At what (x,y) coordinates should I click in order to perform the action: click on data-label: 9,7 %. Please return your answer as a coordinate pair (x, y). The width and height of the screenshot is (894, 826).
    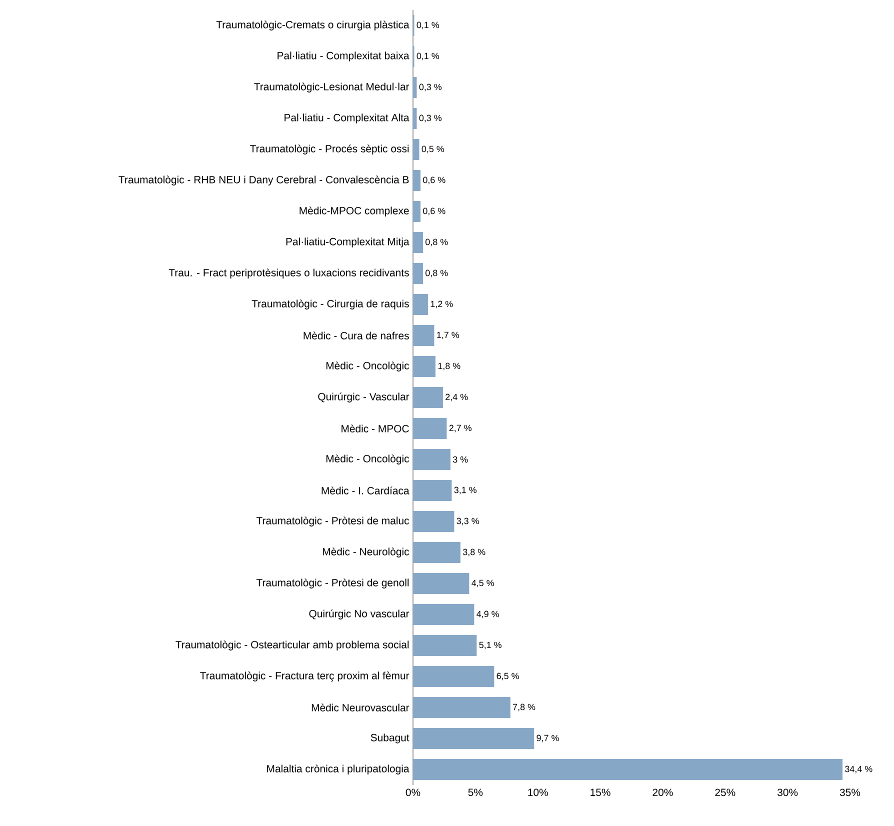
    Looking at the image, I should click on (547, 738).